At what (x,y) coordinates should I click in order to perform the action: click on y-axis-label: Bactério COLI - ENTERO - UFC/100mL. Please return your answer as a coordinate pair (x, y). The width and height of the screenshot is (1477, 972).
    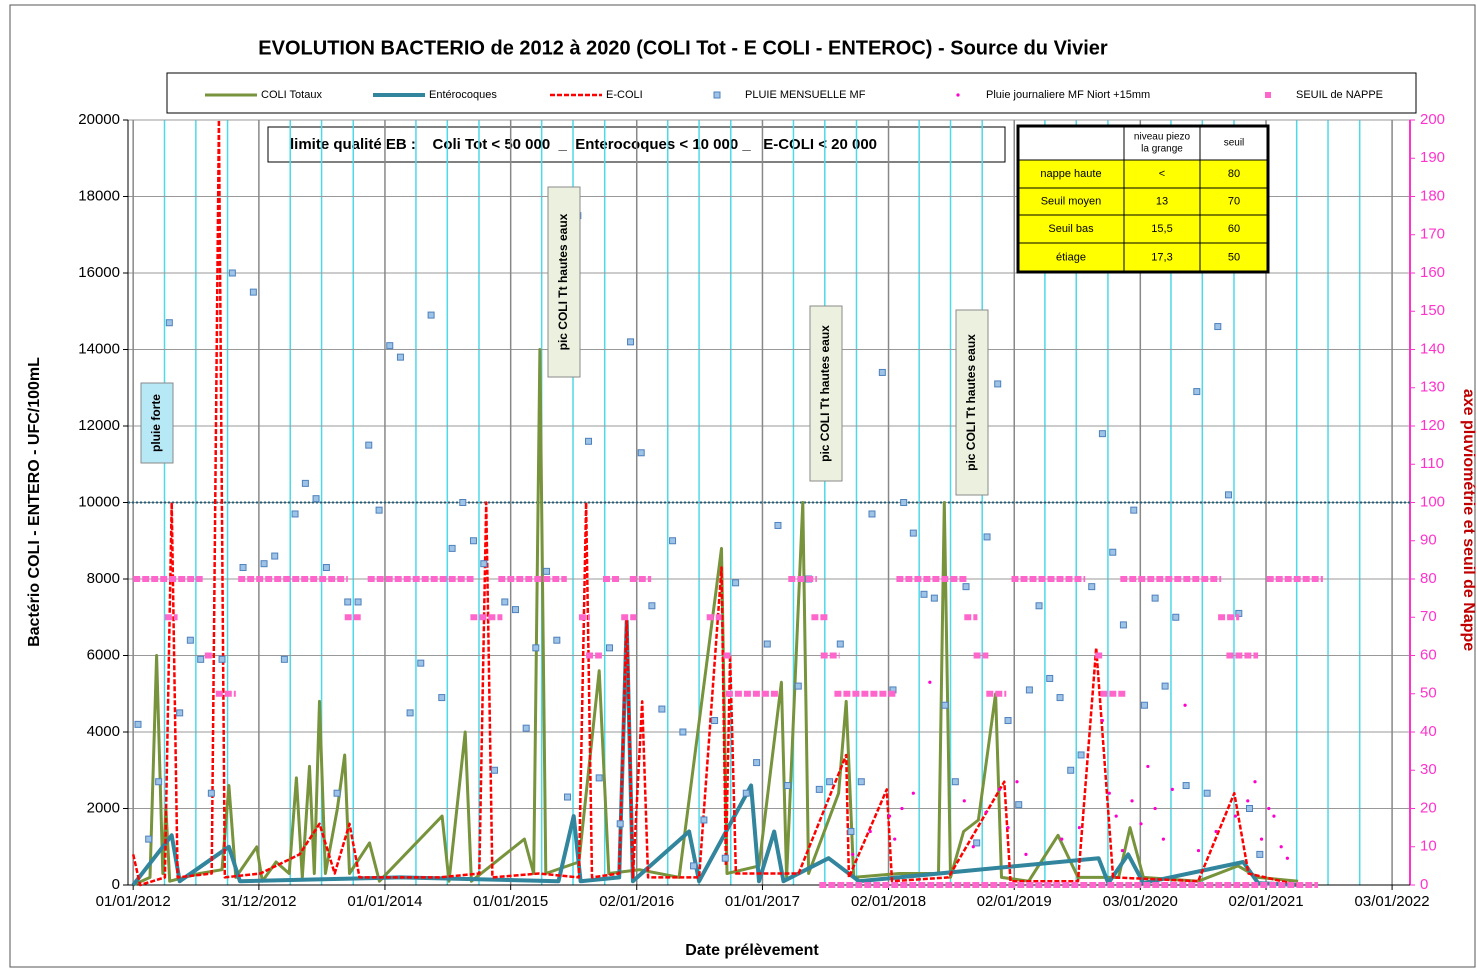
    Looking at the image, I should click on (34, 502).